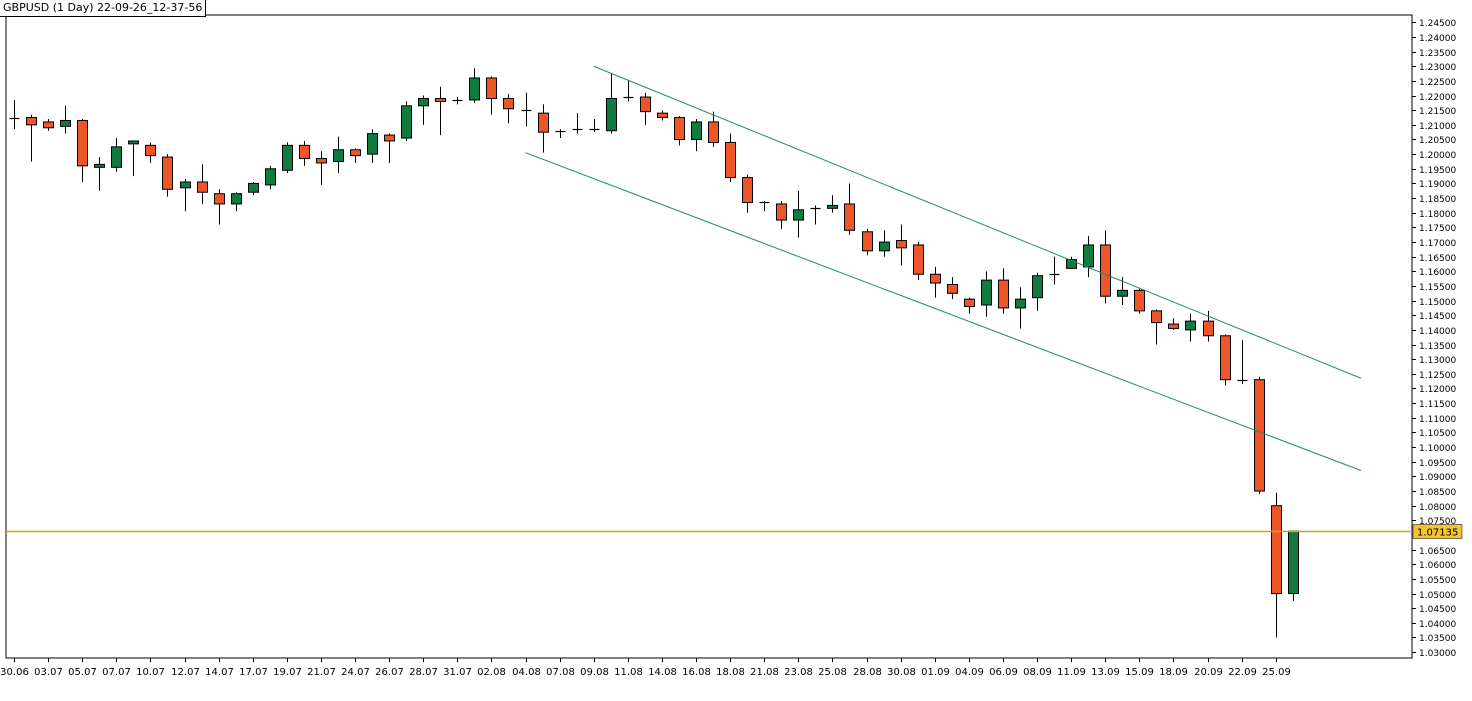 The height and width of the screenshot is (701, 1472). What do you see at coordinates (1437, 200) in the screenshot?
I see `y-tick-label: 1.18500` at bounding box center [1437, 200].